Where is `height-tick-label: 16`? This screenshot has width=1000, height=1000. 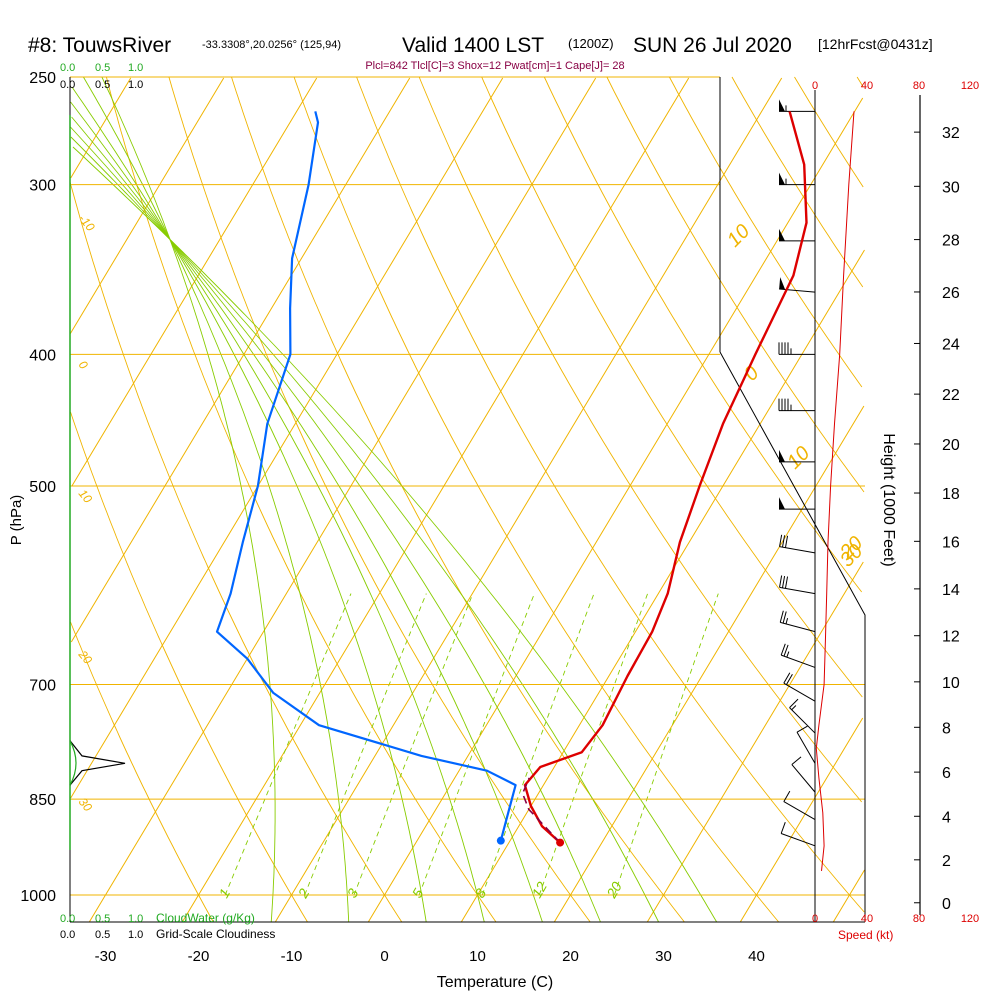 height-tick-label: 16 is located at coordinates (951, 542).